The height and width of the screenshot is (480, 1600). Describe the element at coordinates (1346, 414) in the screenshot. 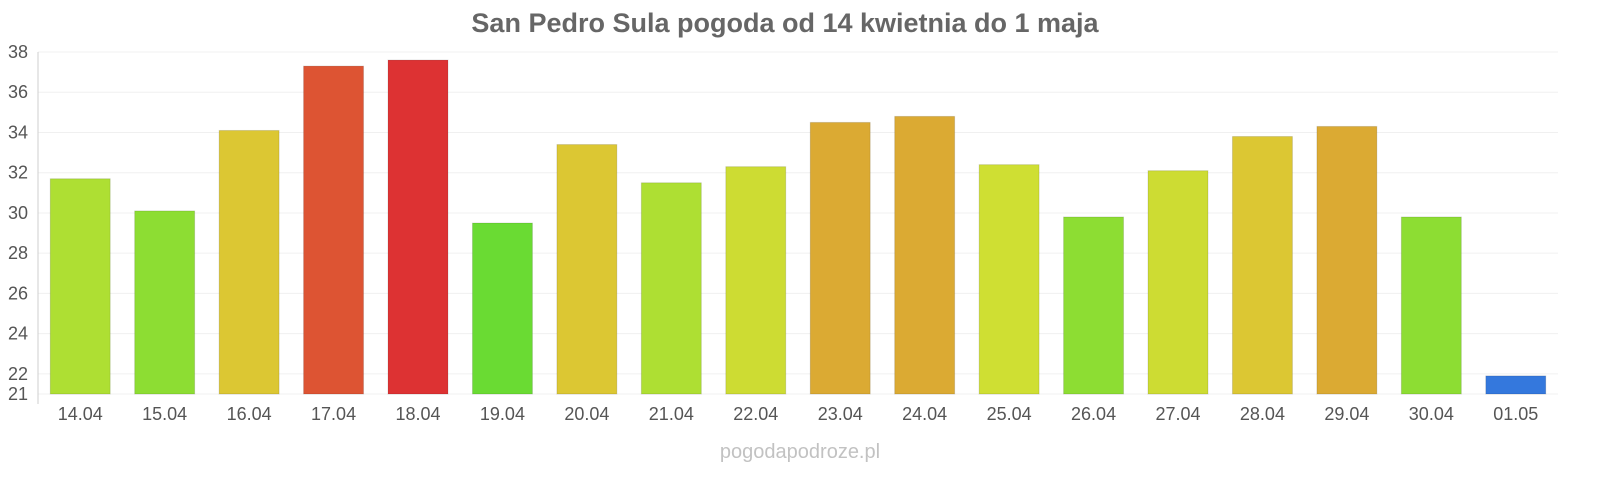

I see `x-tick-label: 29.04` at that location.